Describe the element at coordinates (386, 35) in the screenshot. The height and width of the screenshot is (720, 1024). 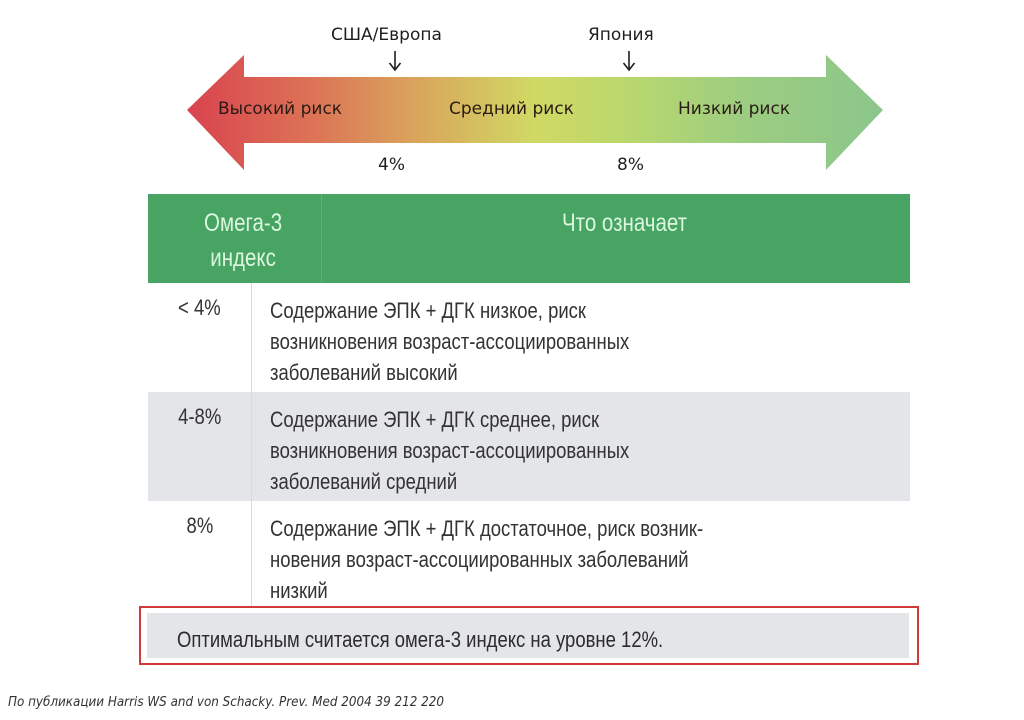
I see `marker-label-usa-europe: США/Европа` at that location.